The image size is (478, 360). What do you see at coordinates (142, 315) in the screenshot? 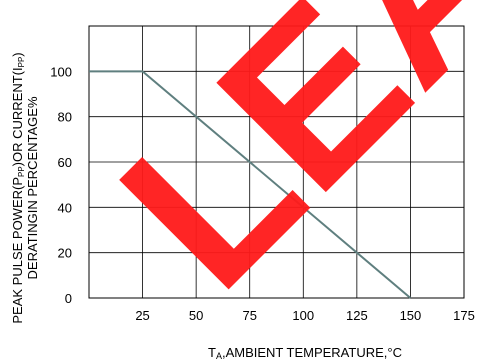
I see `x-tick-label-25: 25` at bounding box center [142, 315].